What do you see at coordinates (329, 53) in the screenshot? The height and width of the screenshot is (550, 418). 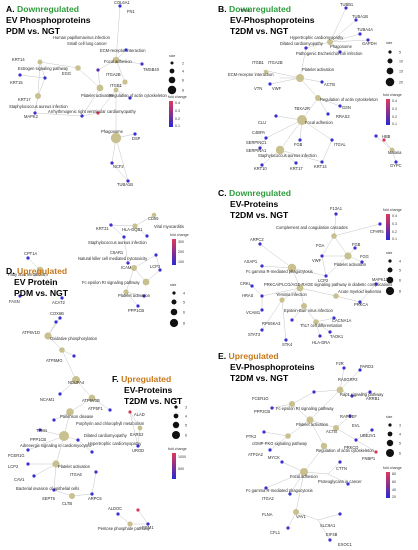 I see `node-label: Pathogenic Escherichia coli infection` at bounding box center [329, 53].